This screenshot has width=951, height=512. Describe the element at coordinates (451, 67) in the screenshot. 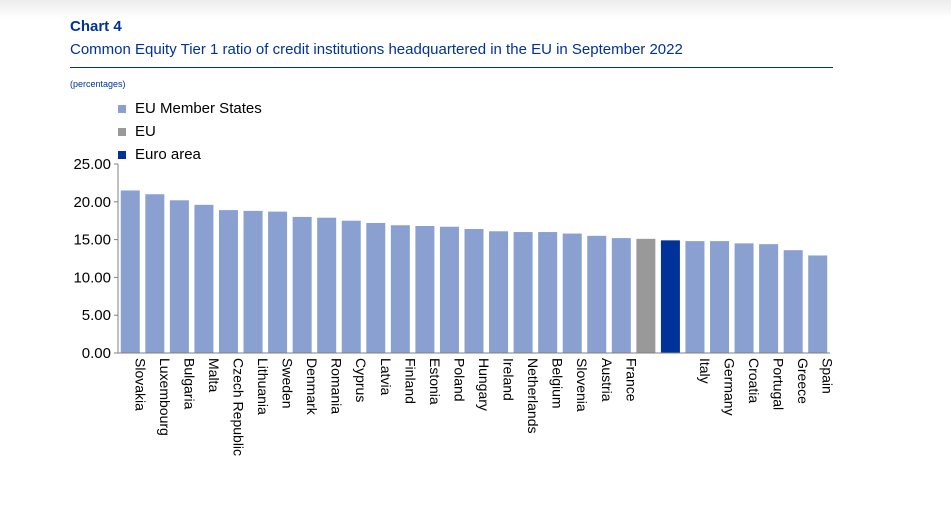

I see `title-divider` at that location.